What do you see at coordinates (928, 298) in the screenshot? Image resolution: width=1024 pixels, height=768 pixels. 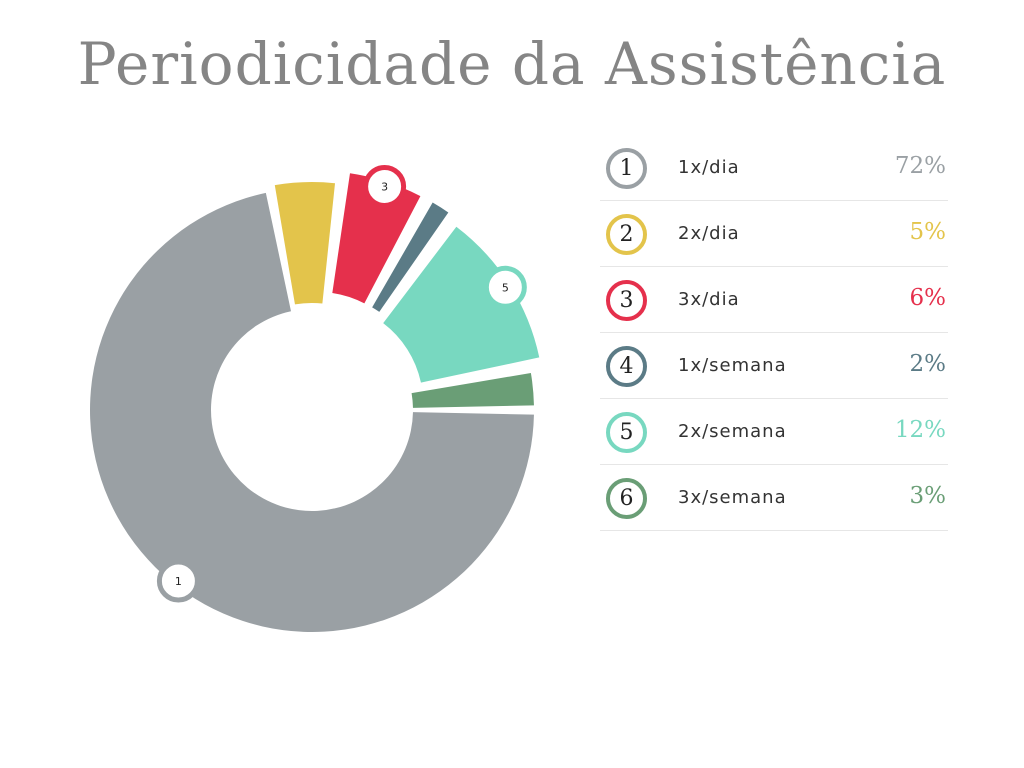 I see `legend-percent: 6%` at bounding box center [928, 298].